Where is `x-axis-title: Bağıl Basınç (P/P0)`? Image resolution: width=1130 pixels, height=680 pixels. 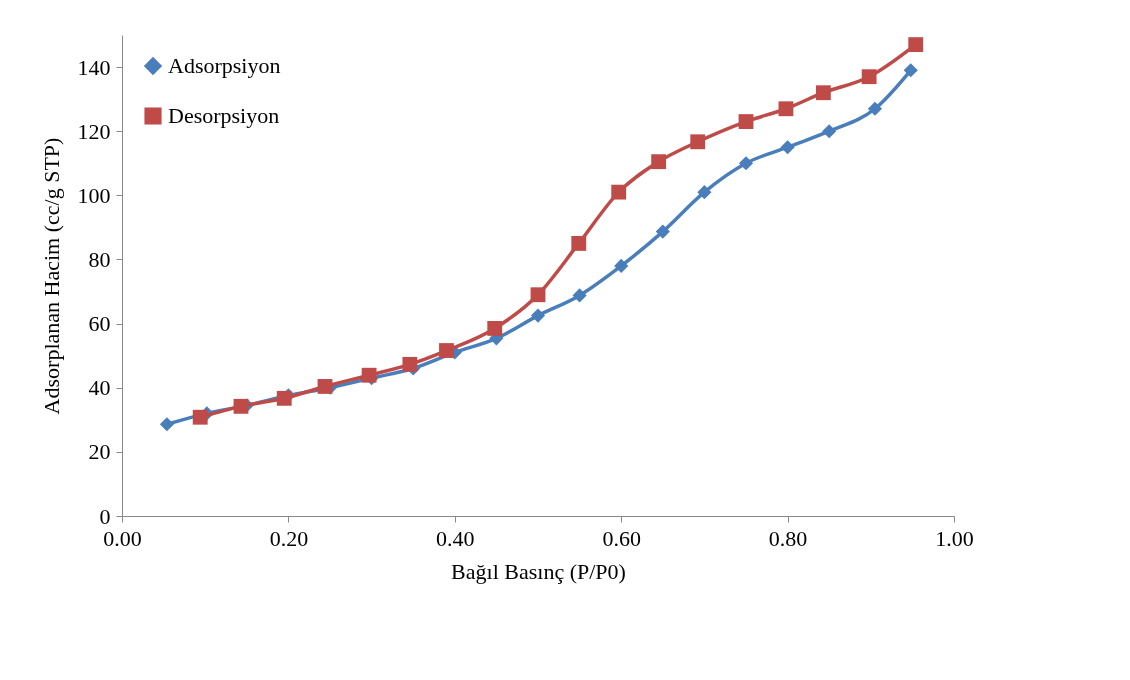
x-axis-title: Bağıl Basınç (P/P0) is located at coordinates (538, 571).